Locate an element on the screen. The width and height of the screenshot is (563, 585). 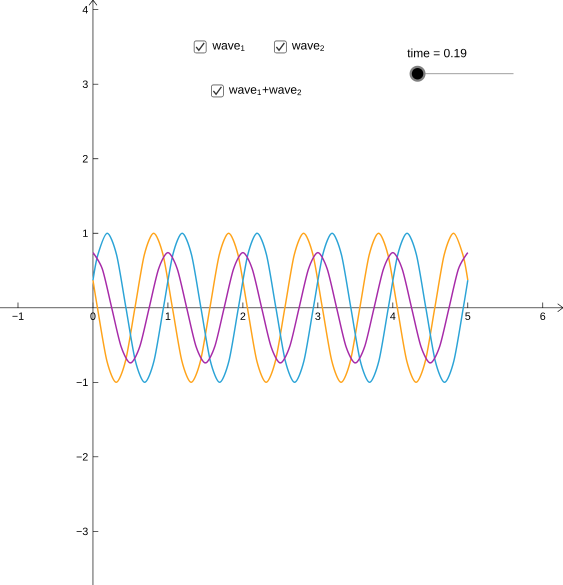
y-tick-label: −2 is located at coordinates (82, 457).